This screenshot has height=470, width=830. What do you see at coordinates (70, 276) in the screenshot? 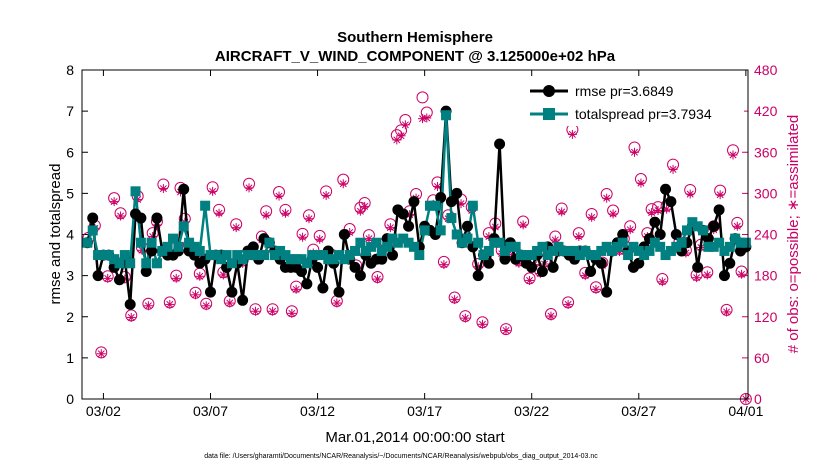
I see `y-left-tick-label: 3` at bounding box center [70, 276].